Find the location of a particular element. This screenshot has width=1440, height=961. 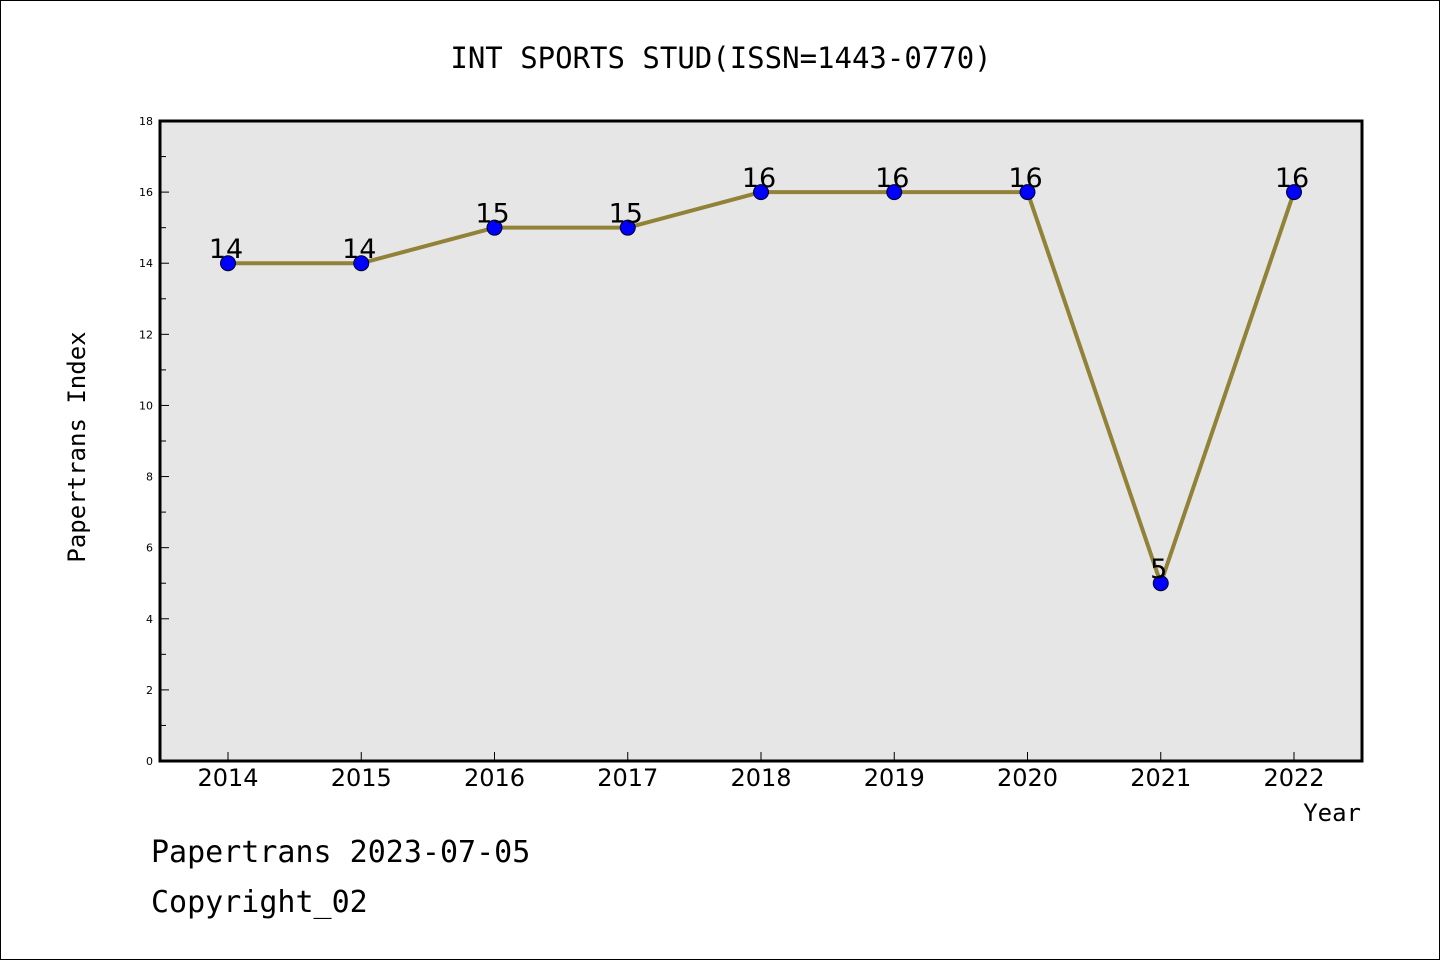

x-tick-label: 2021 is located at coordinates (1160, 778).